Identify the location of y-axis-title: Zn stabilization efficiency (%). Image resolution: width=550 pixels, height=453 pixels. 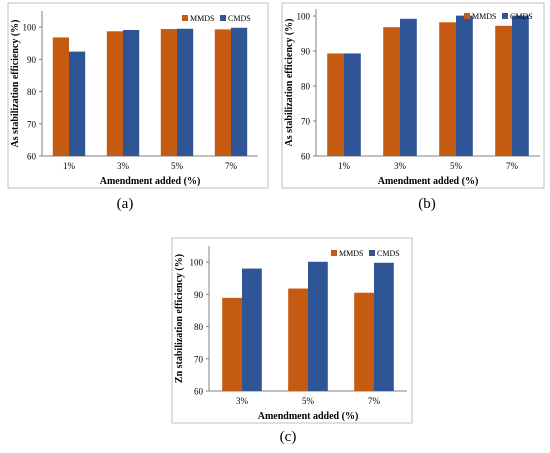
(179, 318).